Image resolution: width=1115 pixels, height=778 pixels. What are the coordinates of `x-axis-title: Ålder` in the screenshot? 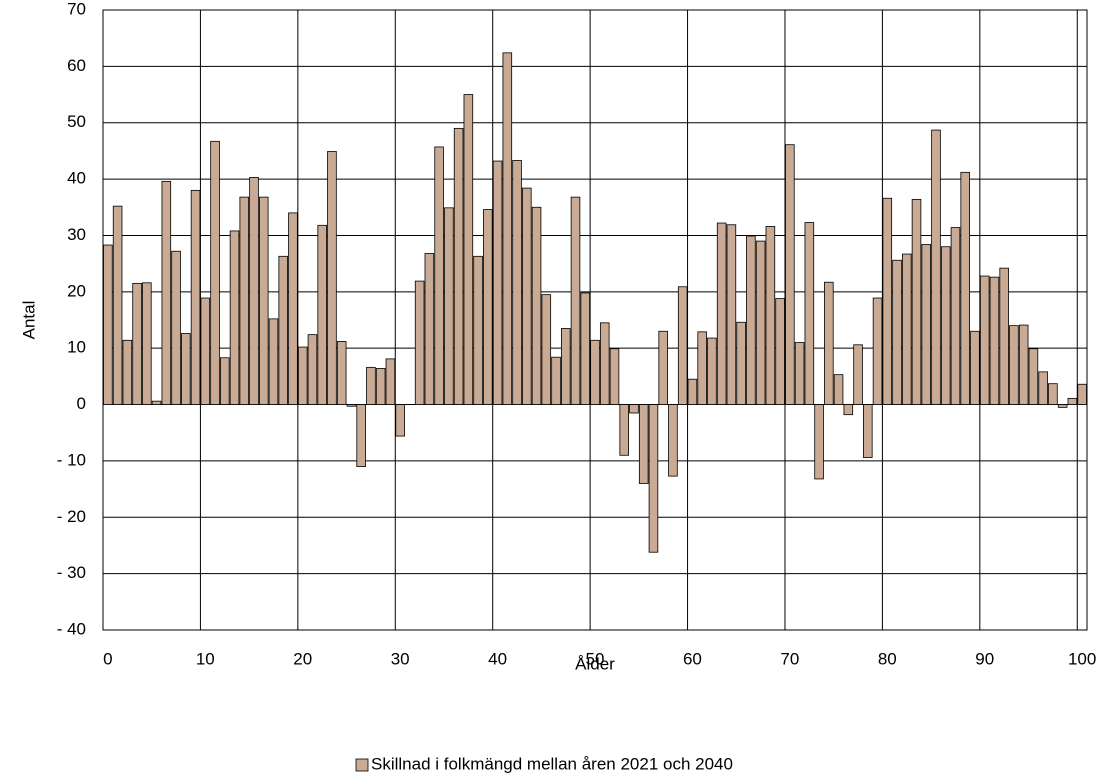 It's located at (595, 663).